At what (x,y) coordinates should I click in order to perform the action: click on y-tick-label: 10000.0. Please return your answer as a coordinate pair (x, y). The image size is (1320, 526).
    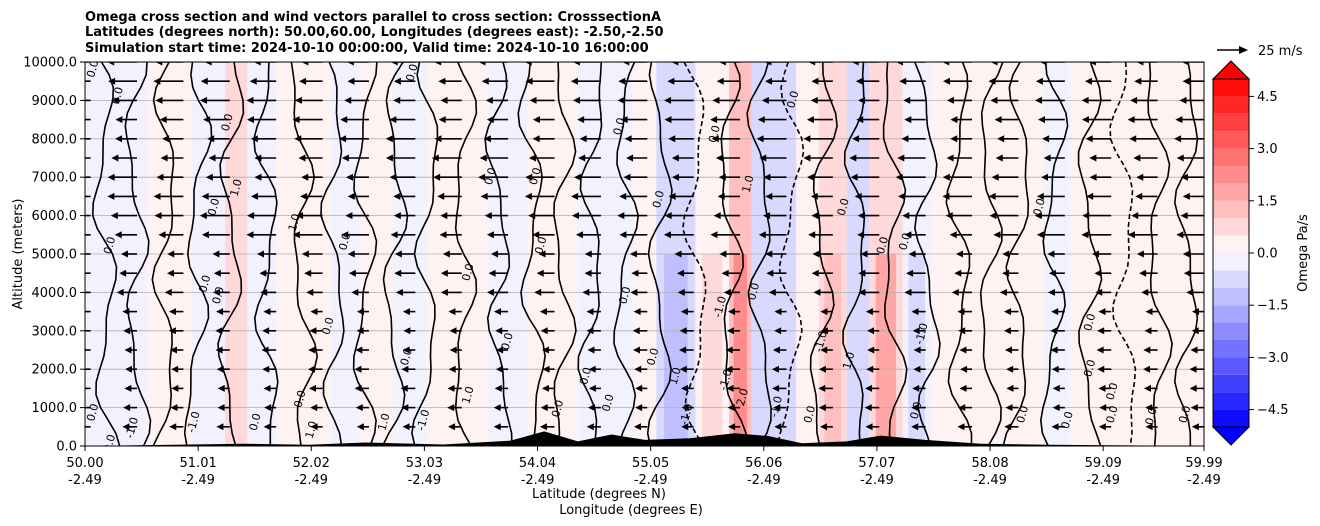
    Looking at the image, I should click on (50, 63).